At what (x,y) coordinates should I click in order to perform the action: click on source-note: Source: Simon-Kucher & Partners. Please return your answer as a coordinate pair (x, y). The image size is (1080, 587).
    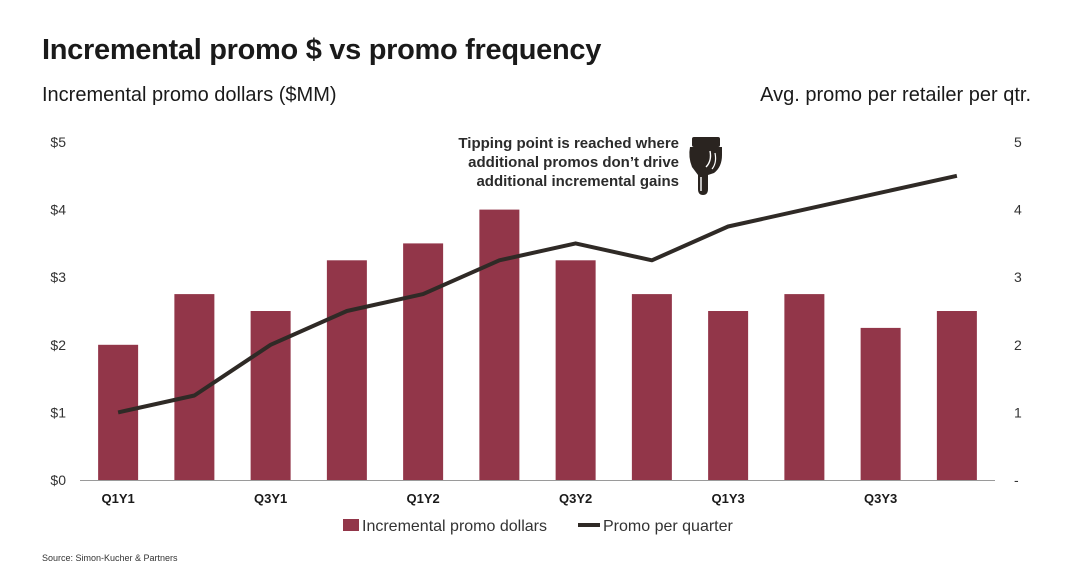
    Looking at the image, I should click on (110, 558).